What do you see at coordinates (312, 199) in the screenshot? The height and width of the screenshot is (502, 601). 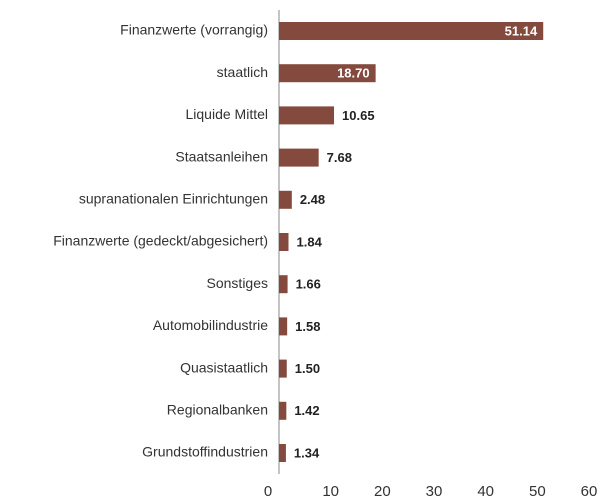 I see `value-label: 2.48` at bounding box center [312, 199].